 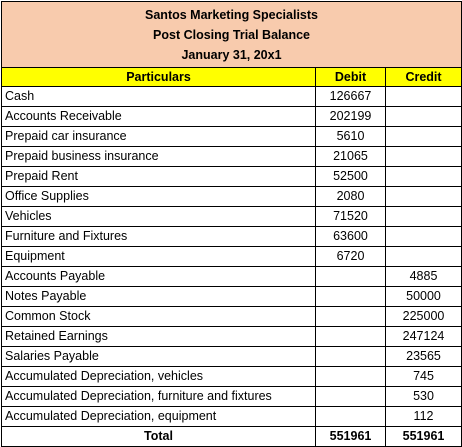 What do you see at coordinates (158, 136) in the screenshot?
I see `account-name-cell: Prepaid car insurance` at bounding box center [158, 136].